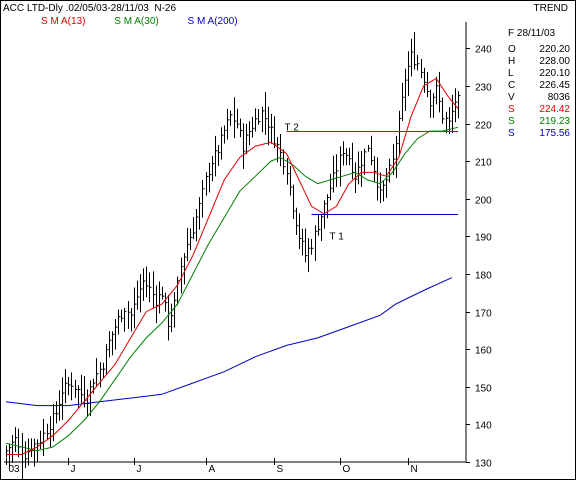  Describe the element at coordinates (136, 21) in the screenshot. I see `legend-sma30: S M A(30)` at that location.